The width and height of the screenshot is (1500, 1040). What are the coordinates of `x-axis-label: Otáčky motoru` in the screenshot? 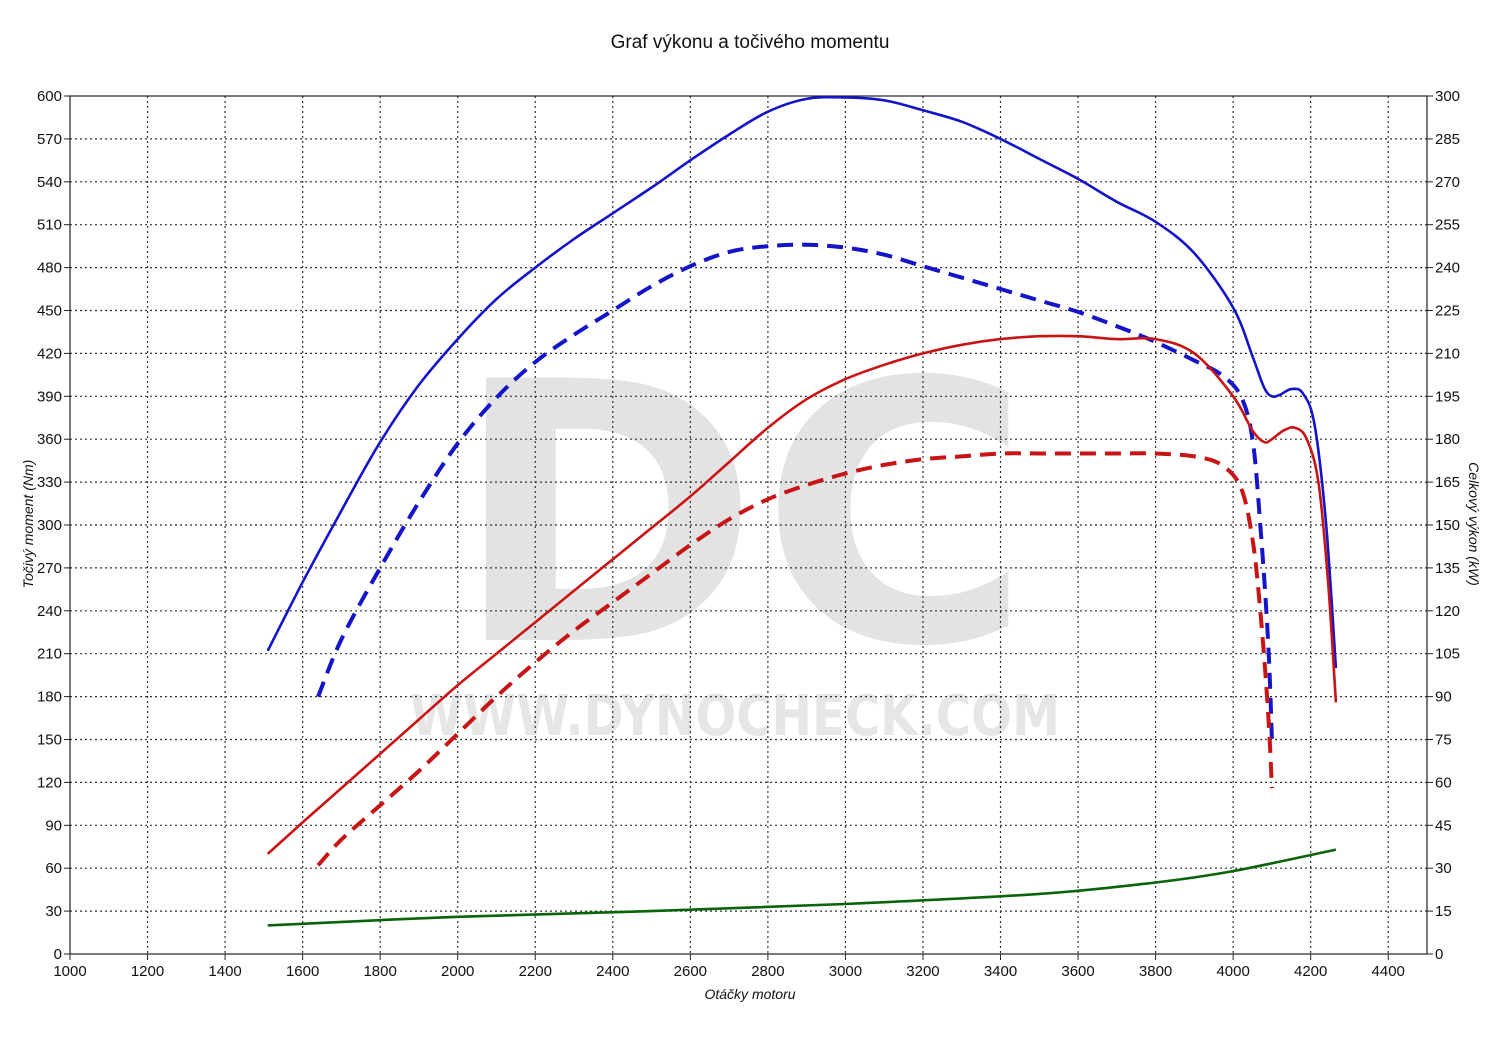 It's located at (749, 994).